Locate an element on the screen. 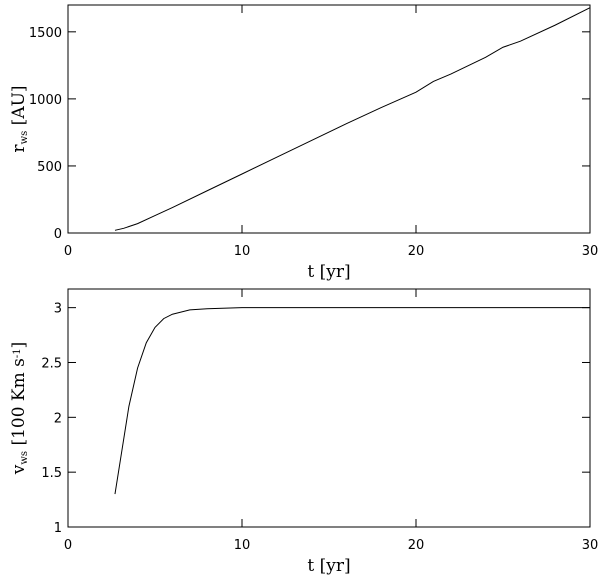 This screenshot has height=580, width=600. y-axis-label: rws [AU] is located at coordinates (19, 118).